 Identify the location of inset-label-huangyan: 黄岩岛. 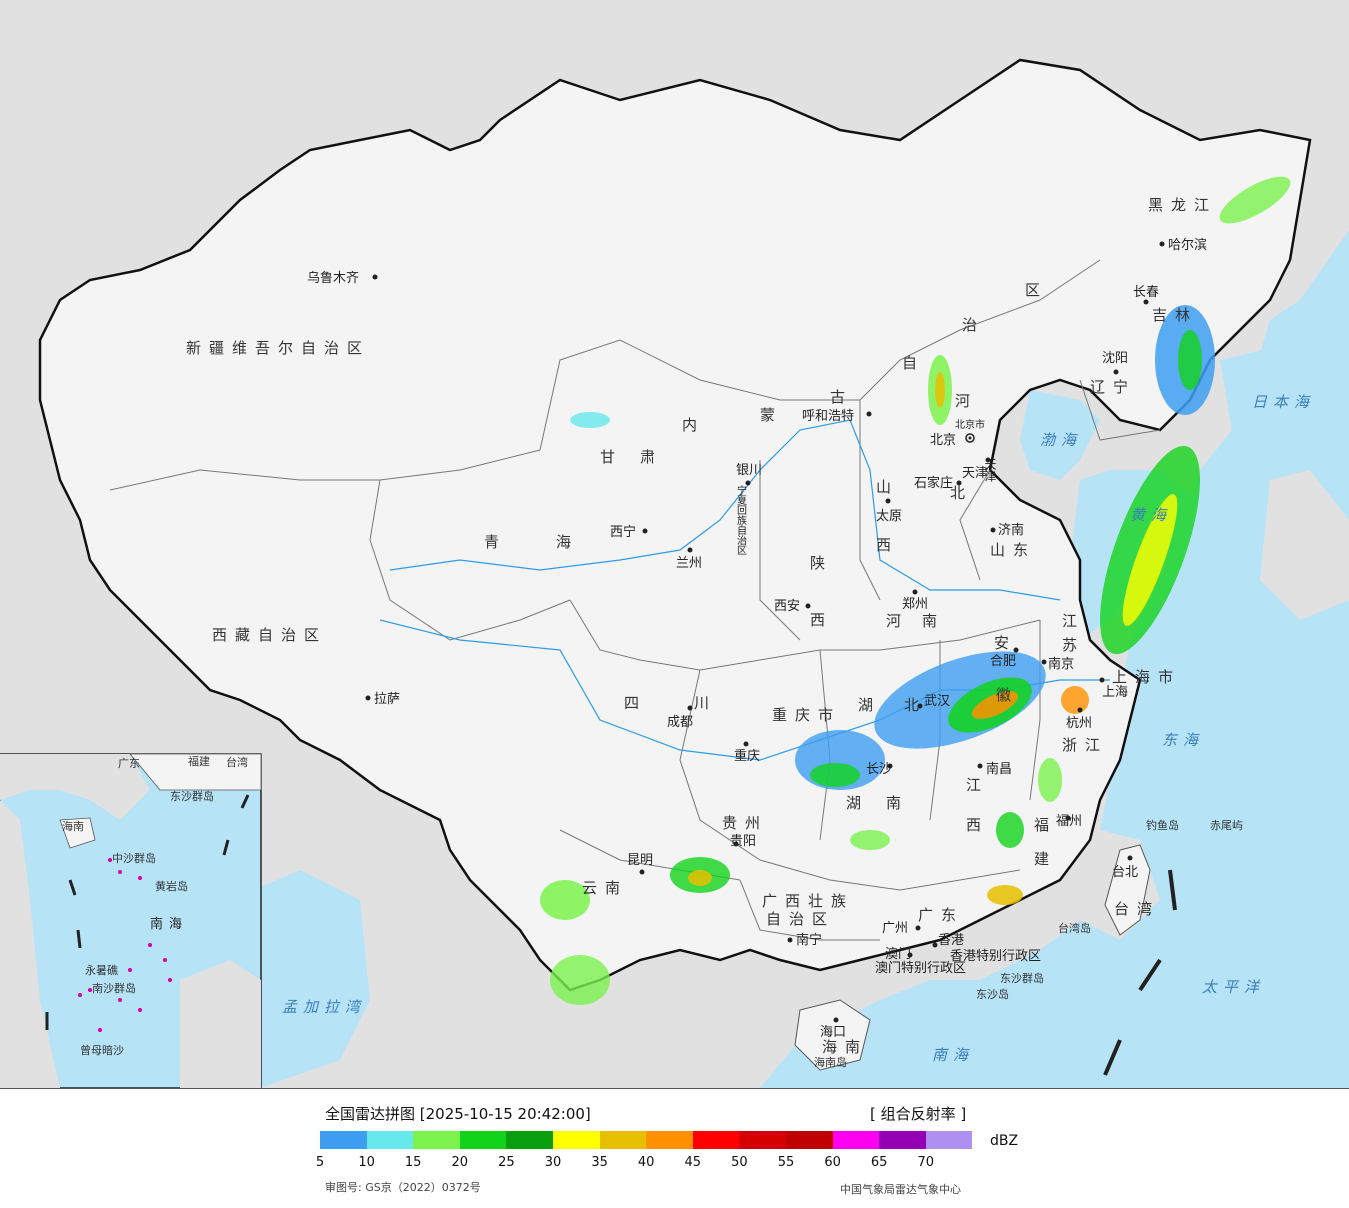
(171, 886).